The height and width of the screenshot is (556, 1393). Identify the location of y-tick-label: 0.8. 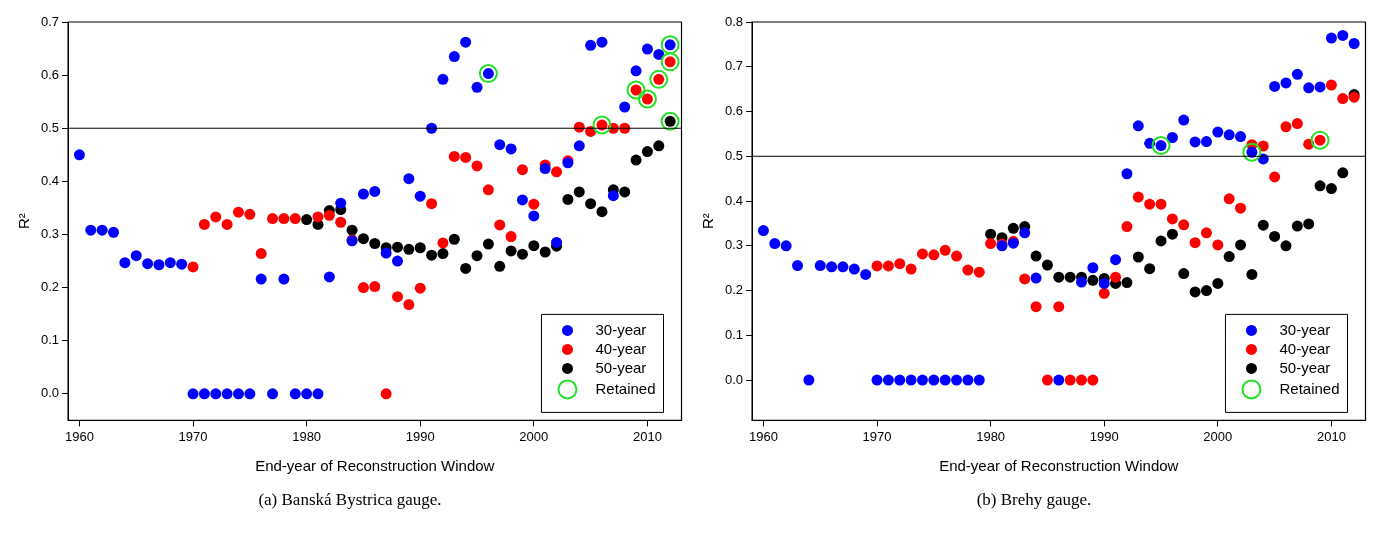
(734, 21).